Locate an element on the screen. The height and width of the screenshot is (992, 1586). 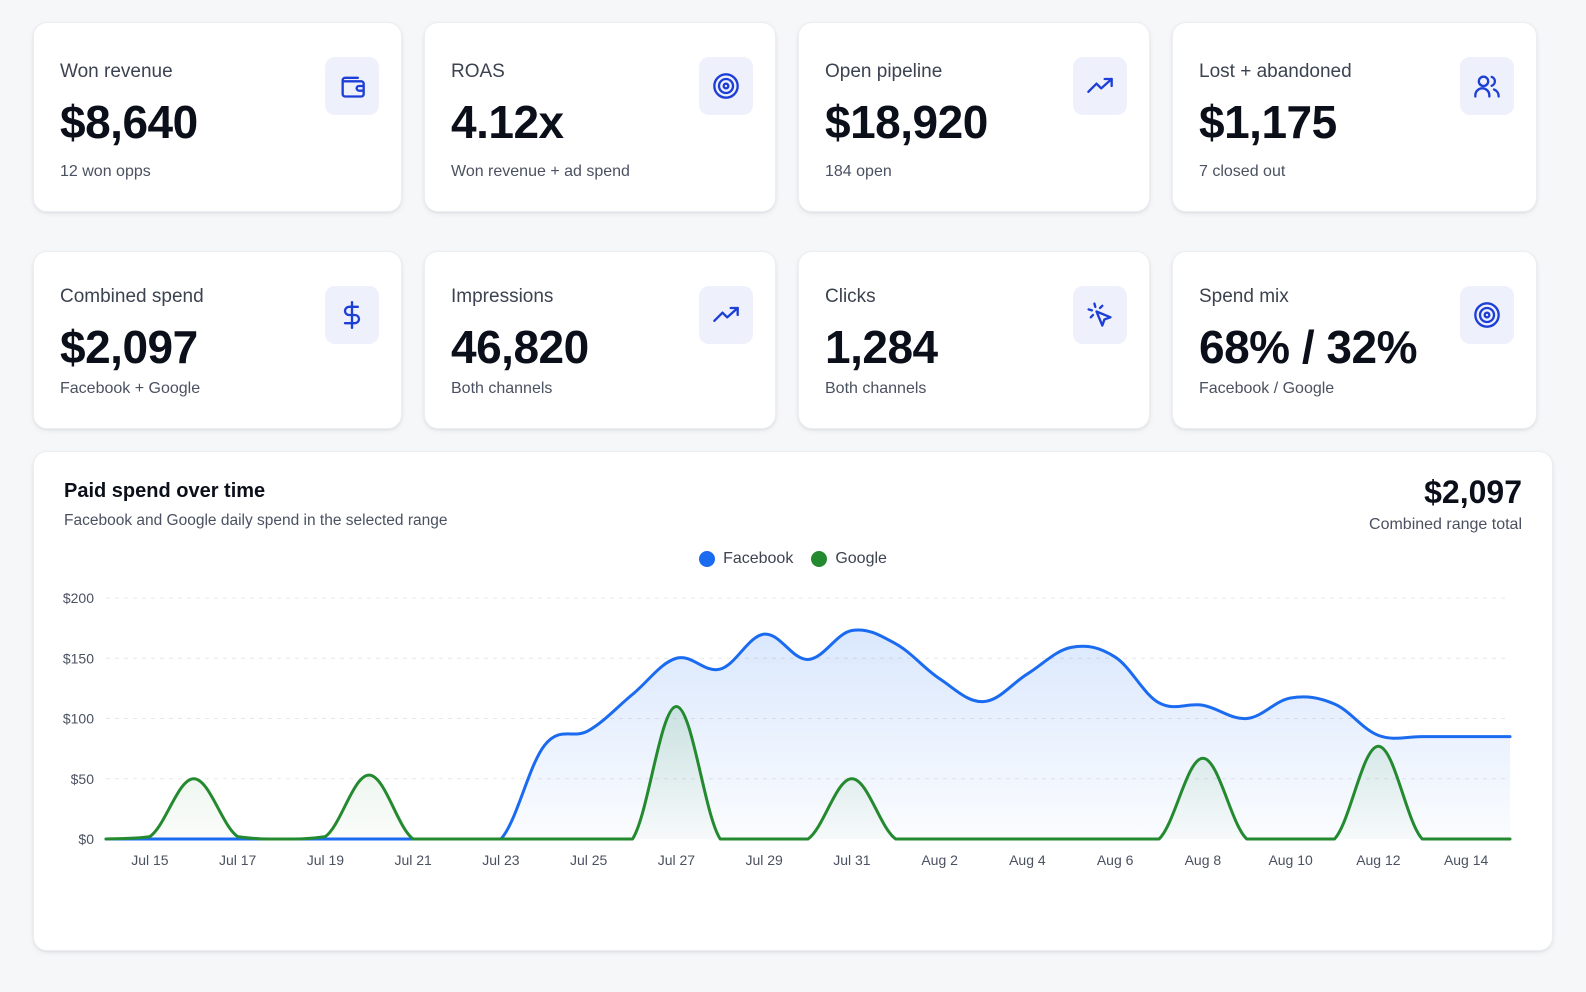
x-tick-label: Jul 15 is located at coordinates (150, 860).